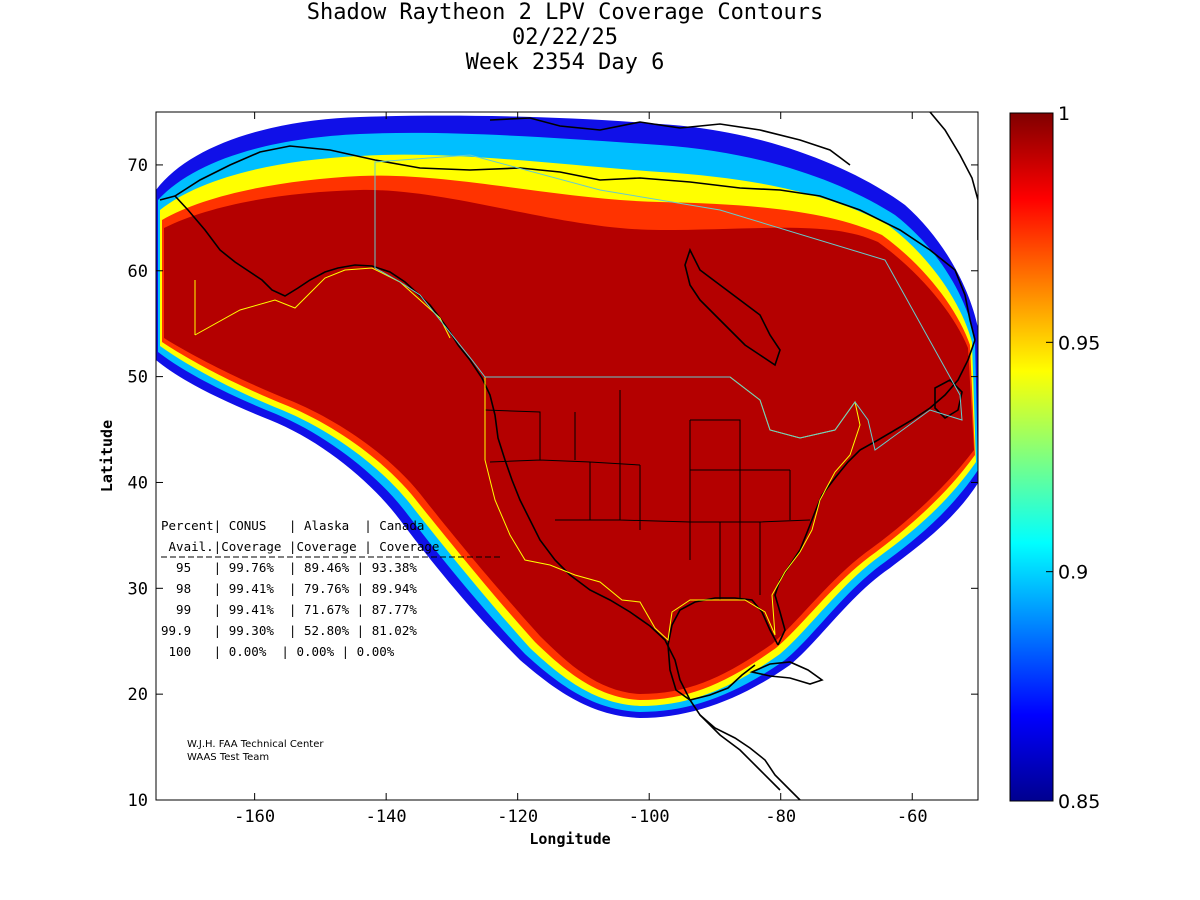 This screenshot has height=900, width=1200. Describe the element at coordinates (575, 243) in the screenshot. I see `coast-arctic` at that location.